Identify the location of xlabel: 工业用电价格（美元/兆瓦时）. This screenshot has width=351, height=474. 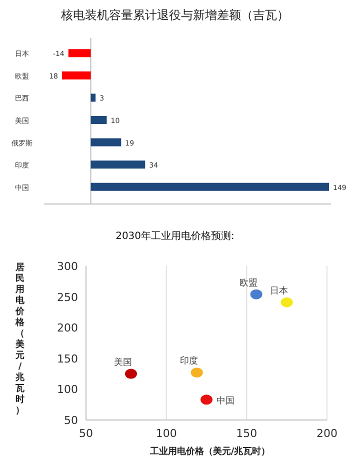
(210, 452).